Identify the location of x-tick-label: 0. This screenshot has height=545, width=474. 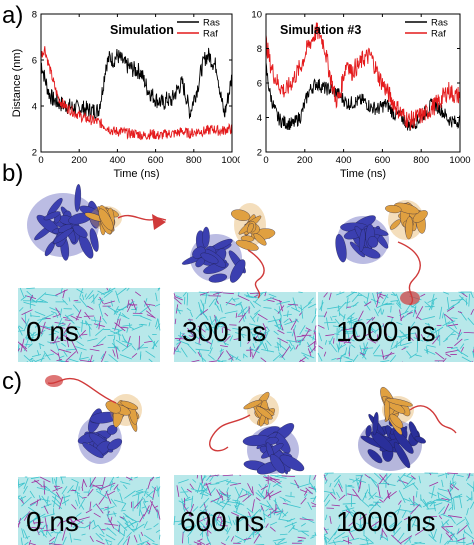
(40, 160).